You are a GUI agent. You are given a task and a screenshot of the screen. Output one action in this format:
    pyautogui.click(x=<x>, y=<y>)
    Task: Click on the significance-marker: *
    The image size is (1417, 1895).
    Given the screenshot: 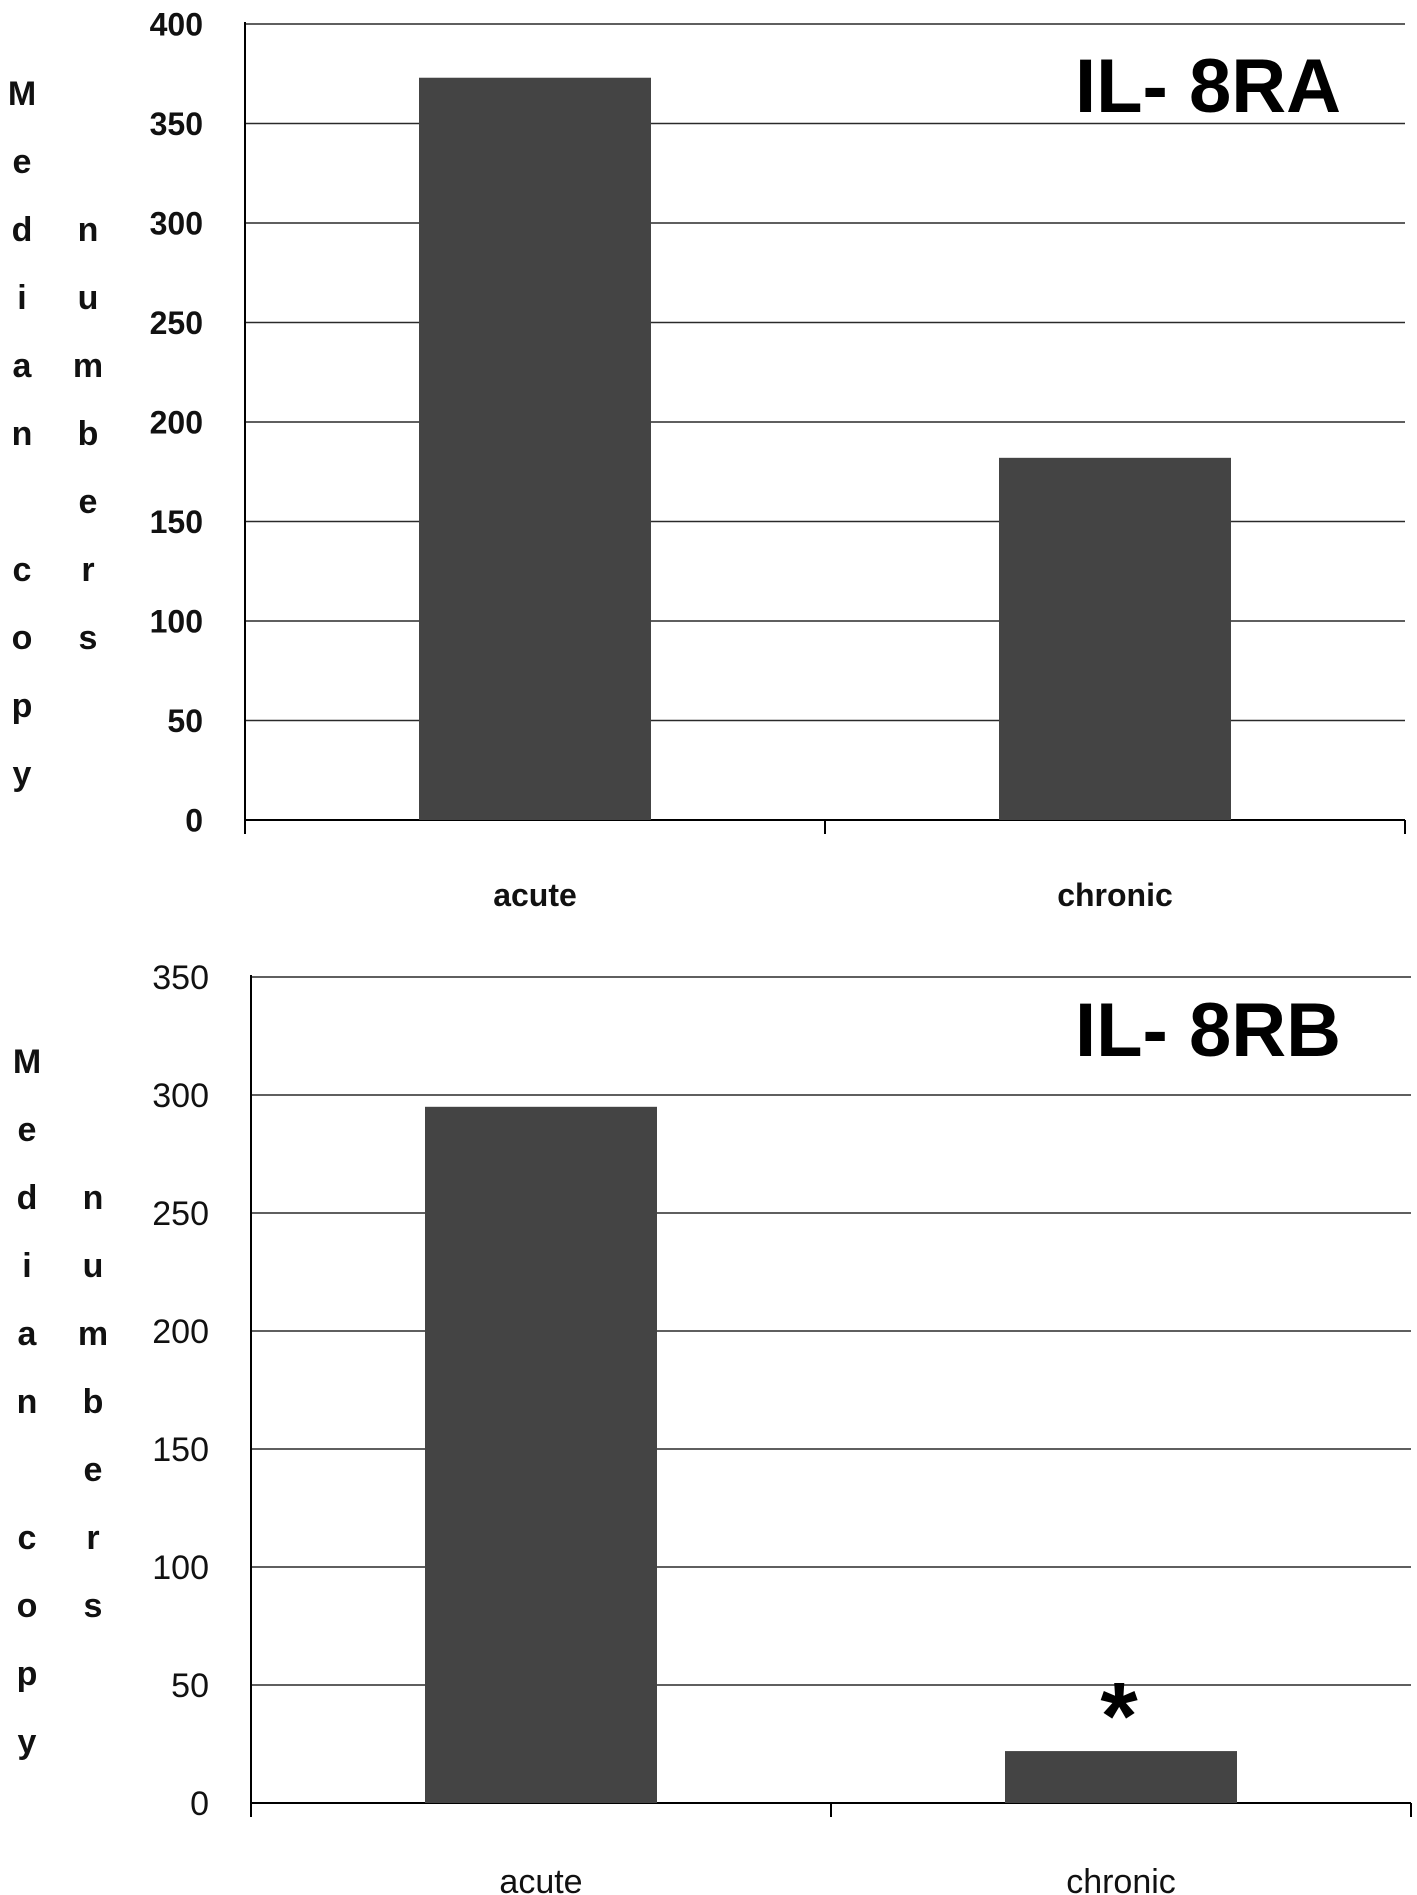 What is the action you would take?
    pyautogui.click(x=1119, y=1716)
    